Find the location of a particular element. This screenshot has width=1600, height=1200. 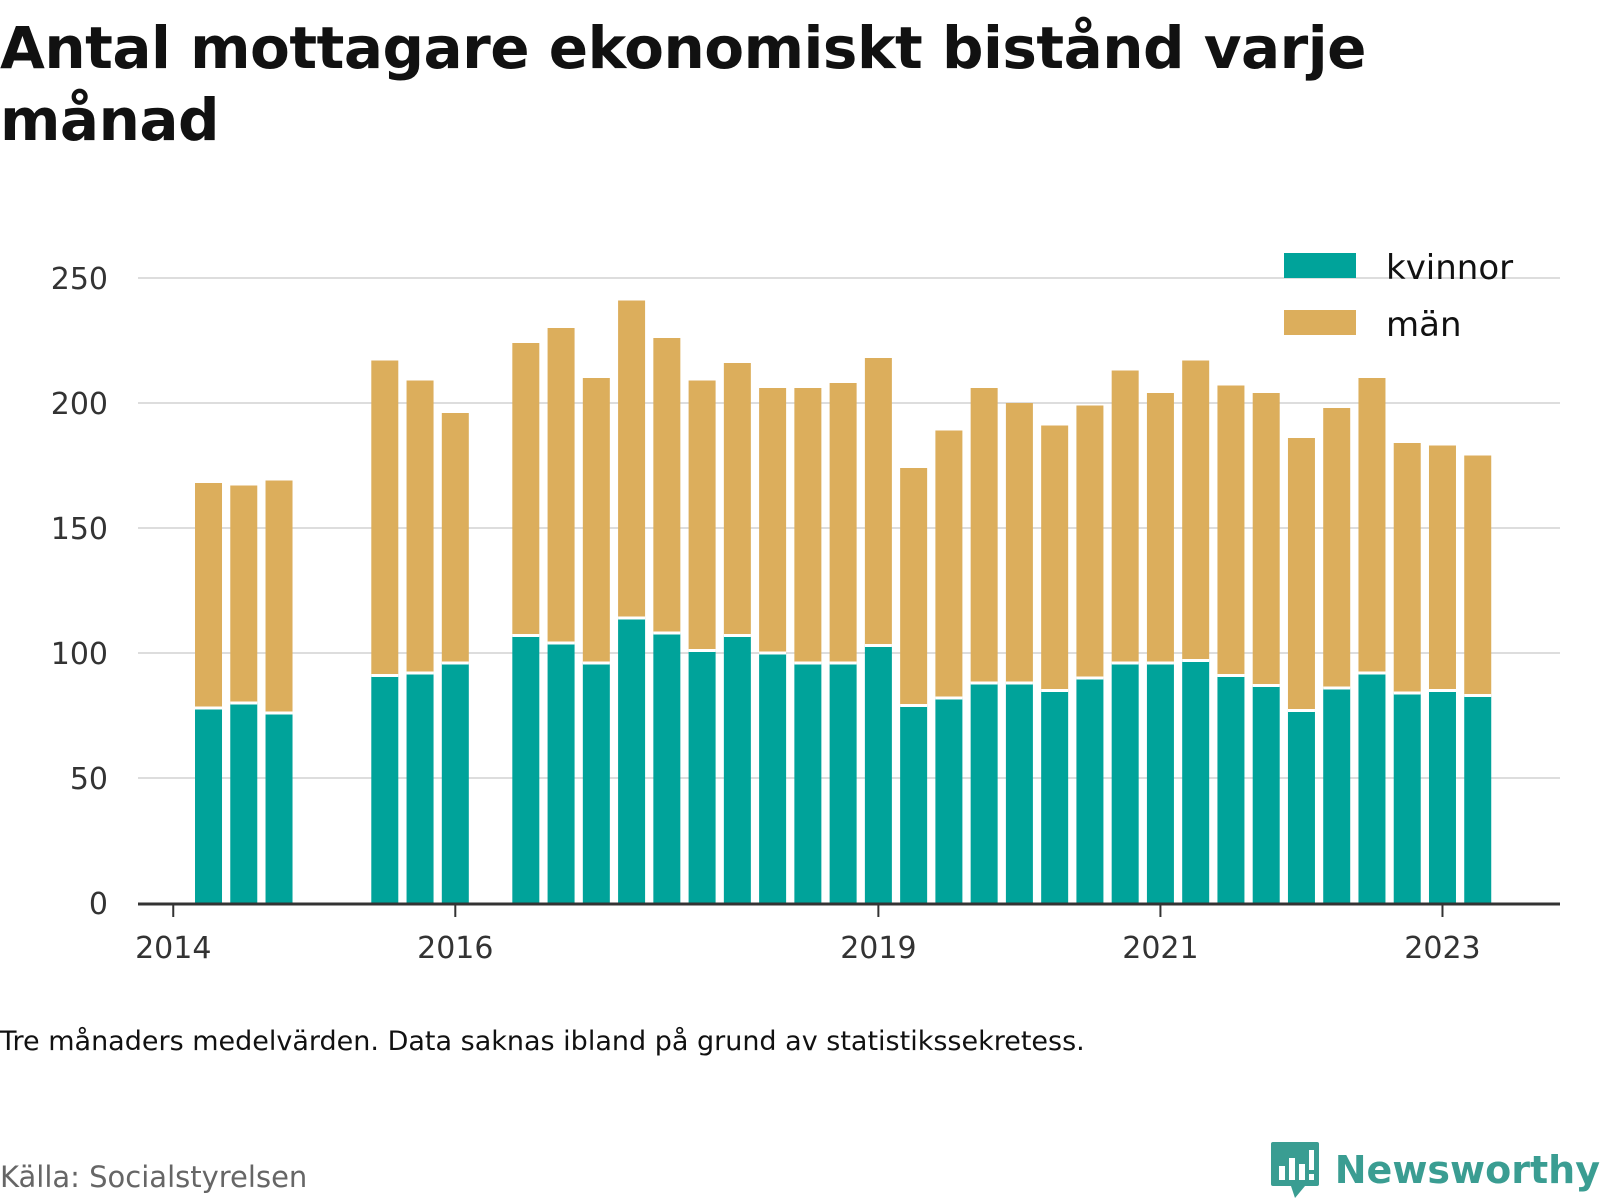

y-tick-label: 50 is located at coordinates (89, 779).